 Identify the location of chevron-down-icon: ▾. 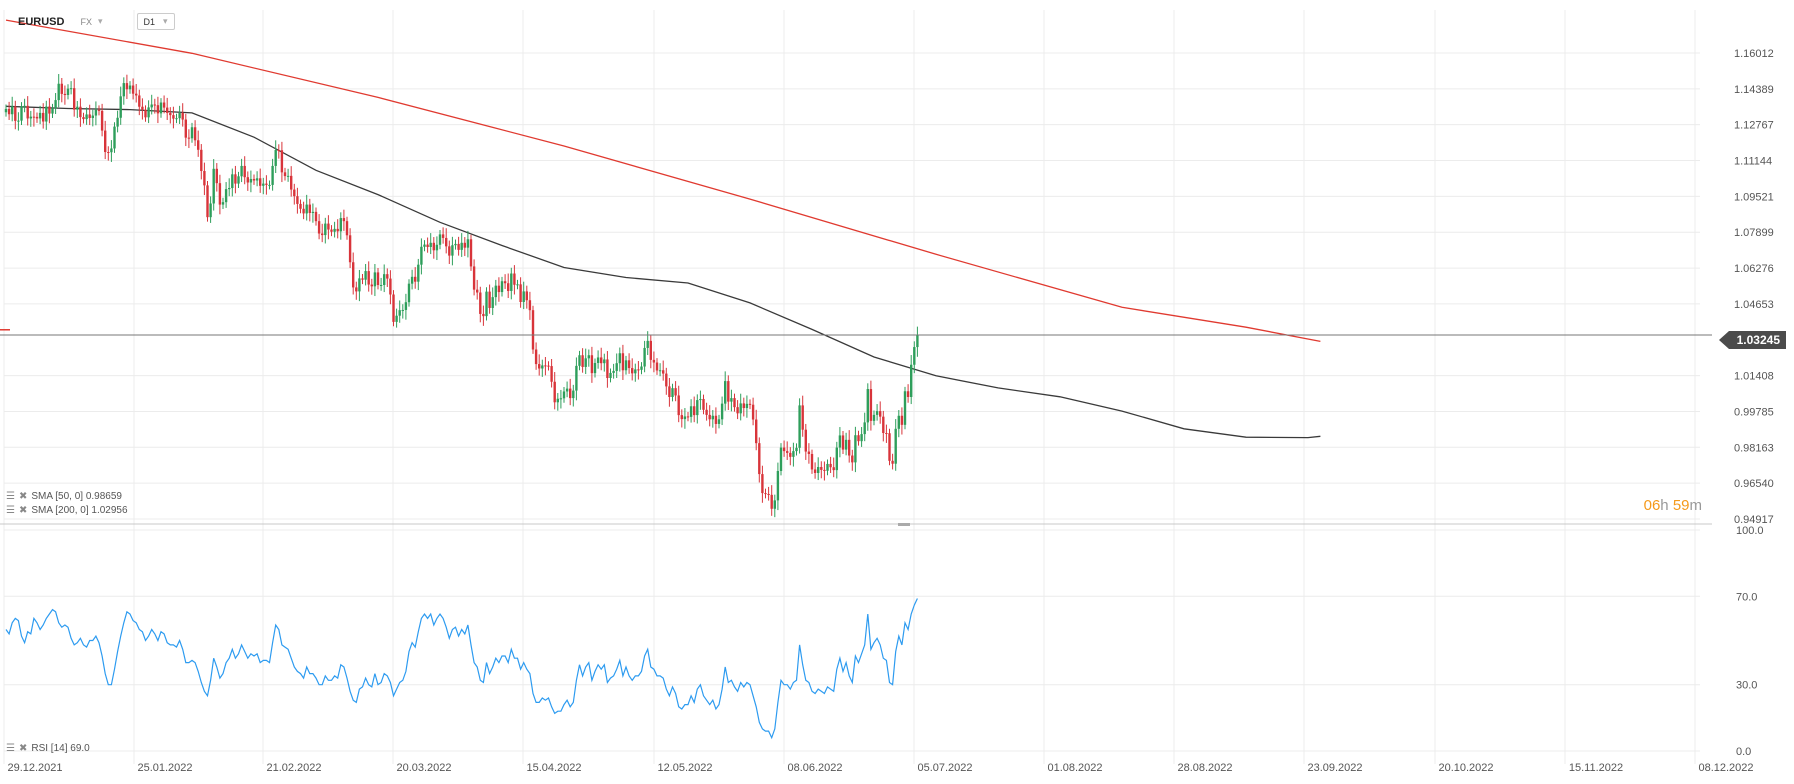
(100, 21).